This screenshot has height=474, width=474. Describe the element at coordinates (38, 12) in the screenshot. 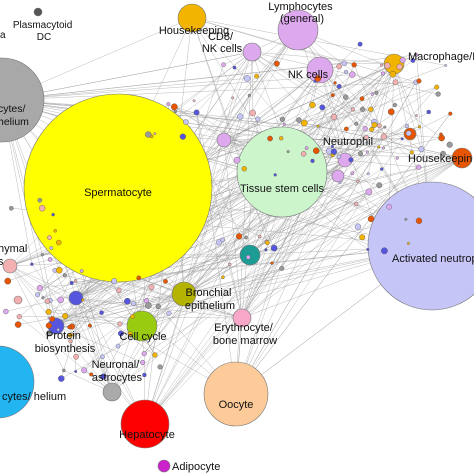

I see `cluster-node-plasmacytoid` at that location.